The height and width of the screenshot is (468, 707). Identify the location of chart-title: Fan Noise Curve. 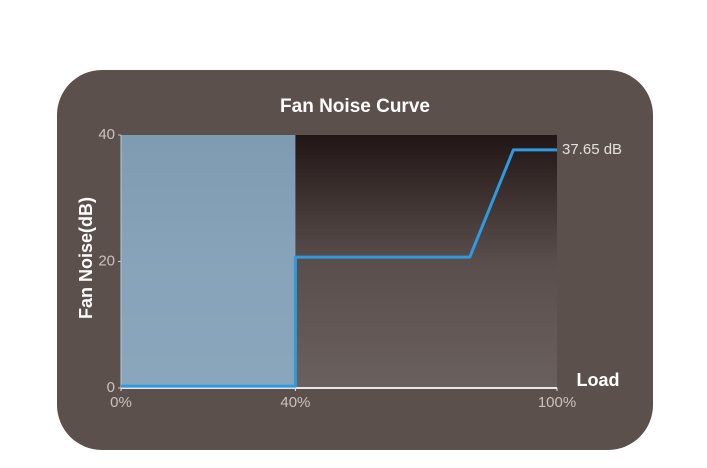
(355, 106).